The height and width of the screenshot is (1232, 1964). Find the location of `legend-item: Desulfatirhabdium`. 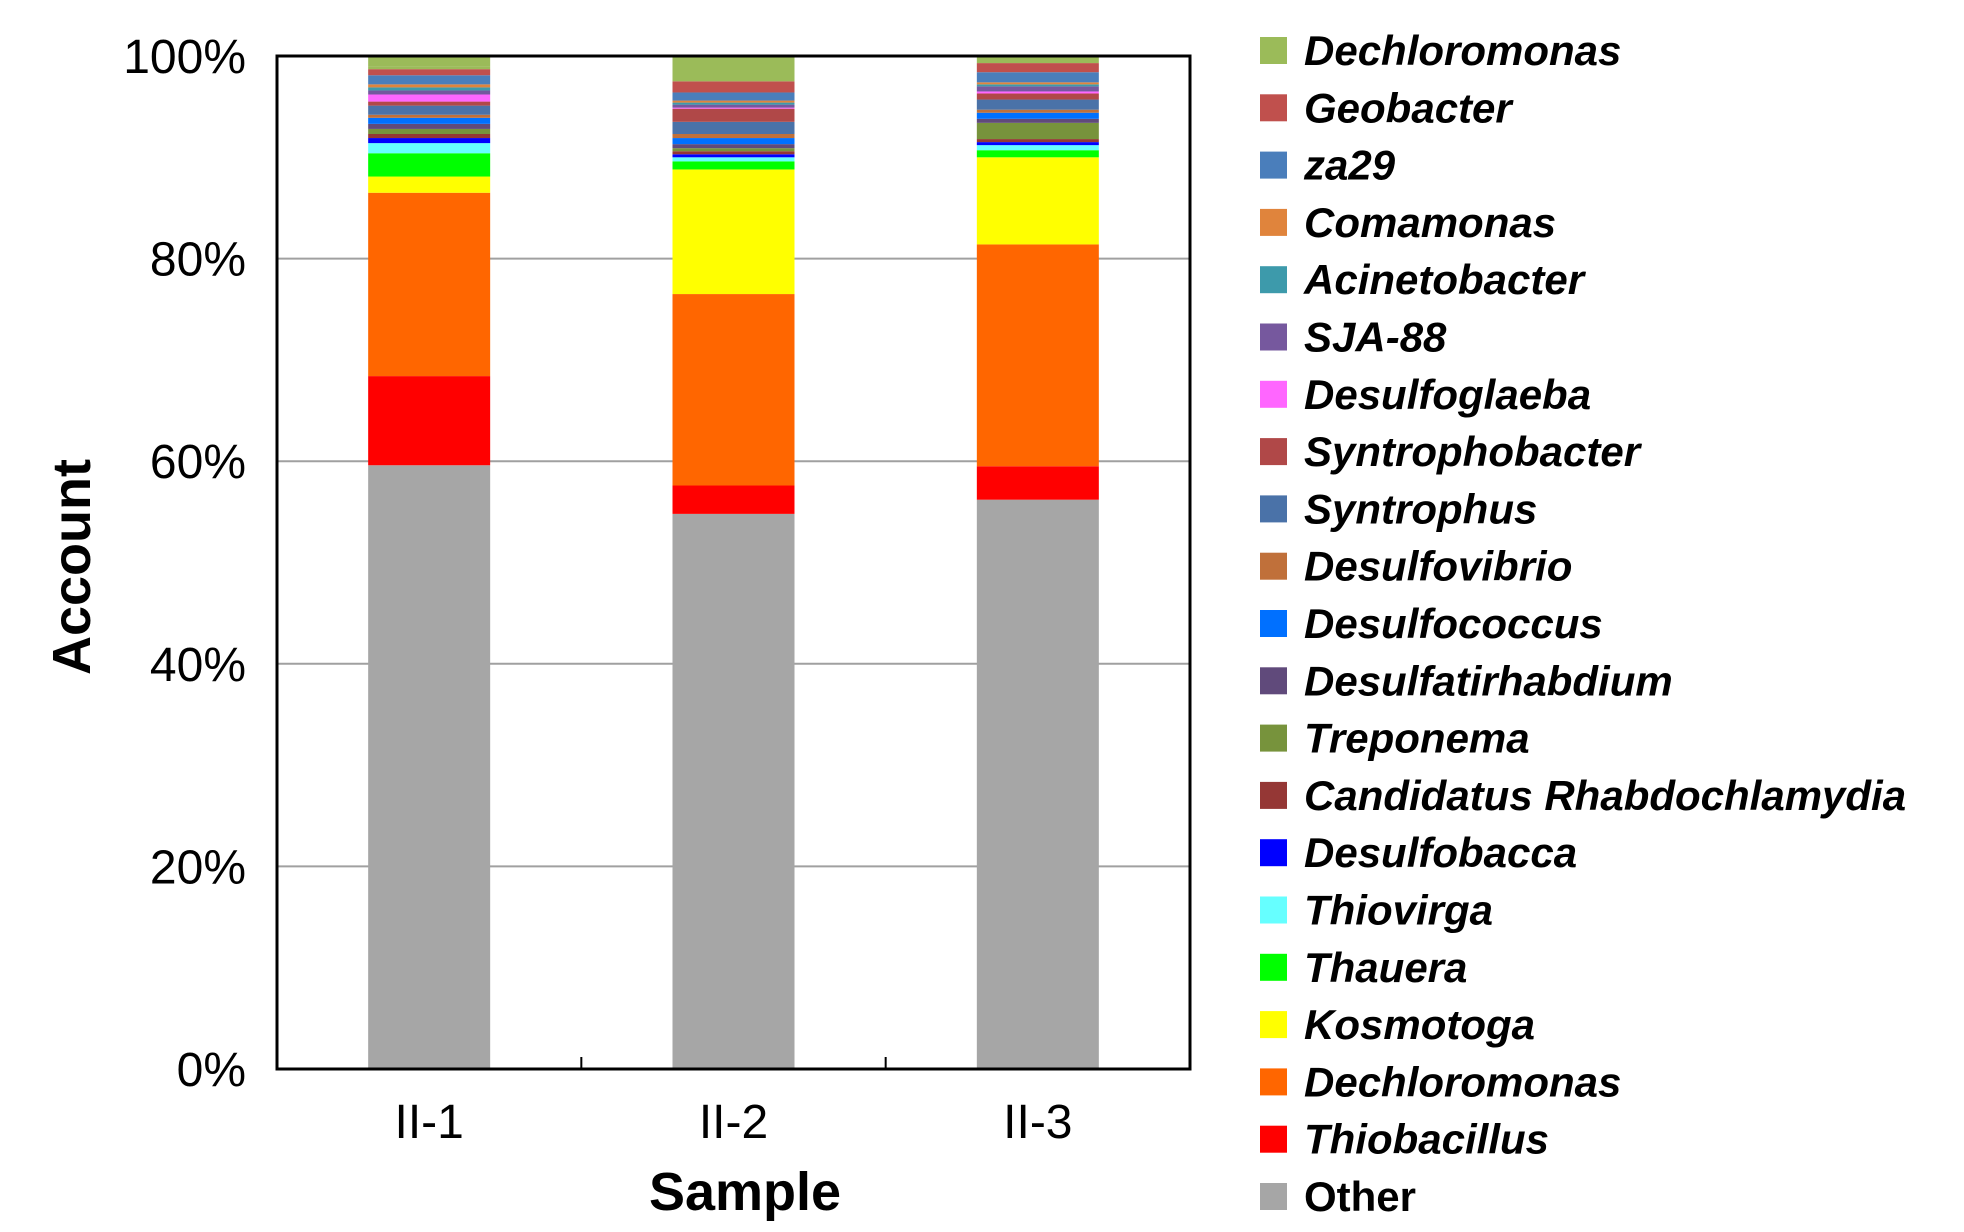

legend-item: Desulfatirhabdium is located at coordinates (1466, 680).